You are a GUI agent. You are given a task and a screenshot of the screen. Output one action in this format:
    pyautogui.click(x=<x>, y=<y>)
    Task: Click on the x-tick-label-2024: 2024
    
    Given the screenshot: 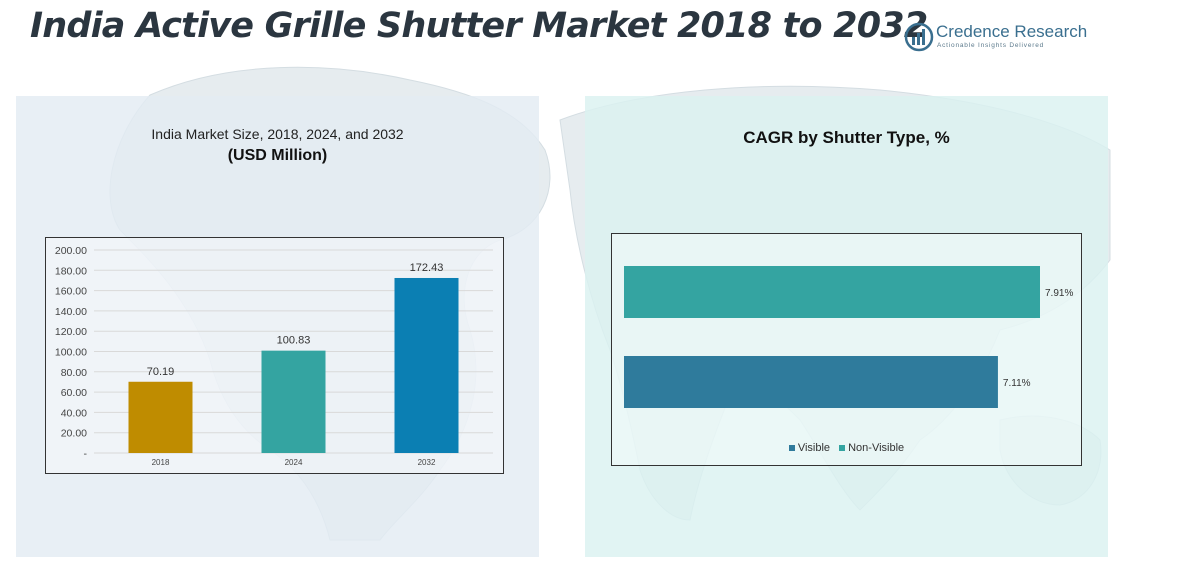 What is the action you would take?
    pyautogui.click(x=294, y=462)
    